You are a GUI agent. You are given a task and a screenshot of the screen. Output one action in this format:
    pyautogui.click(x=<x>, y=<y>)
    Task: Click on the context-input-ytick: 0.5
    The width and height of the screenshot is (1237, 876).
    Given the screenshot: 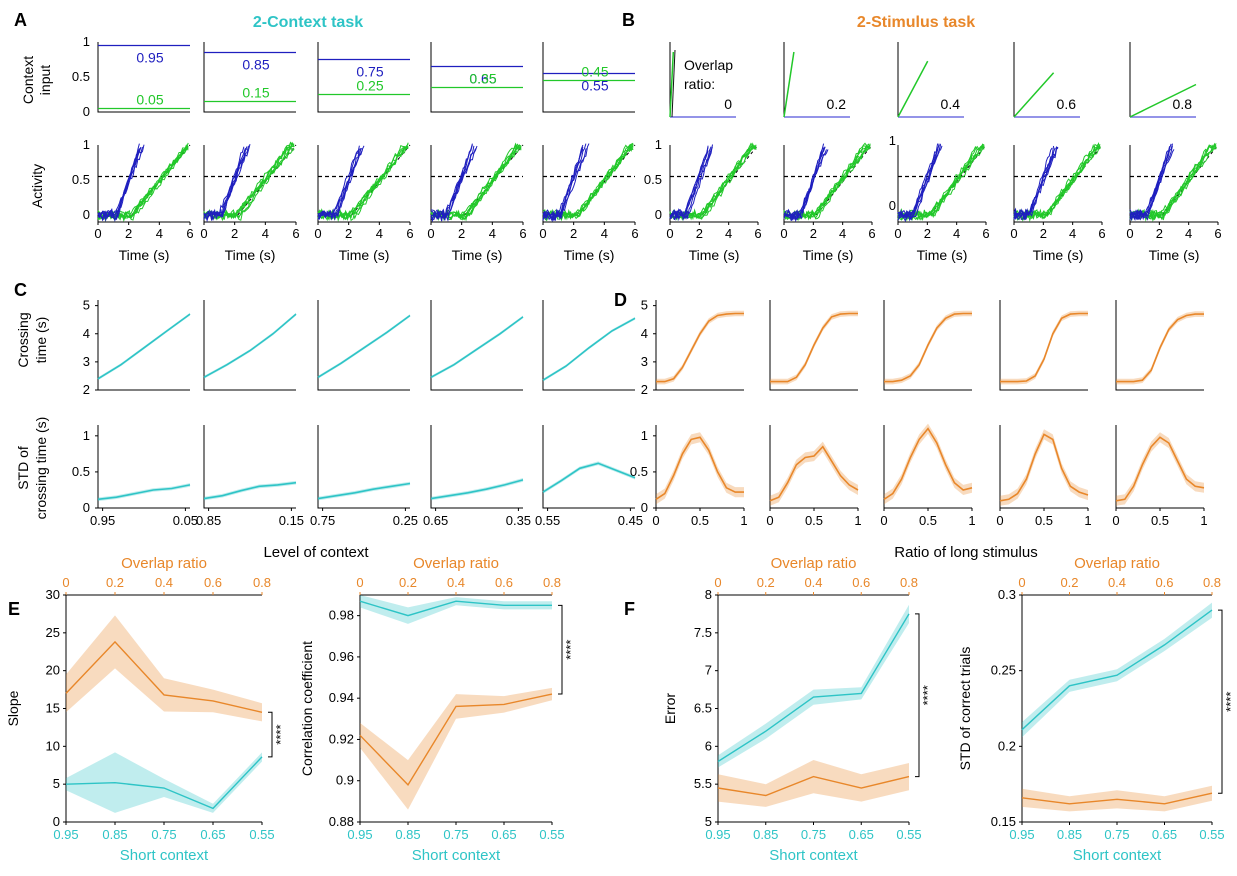 What is the action you would take?
    pyautogui.click(x=81, y=76)
    